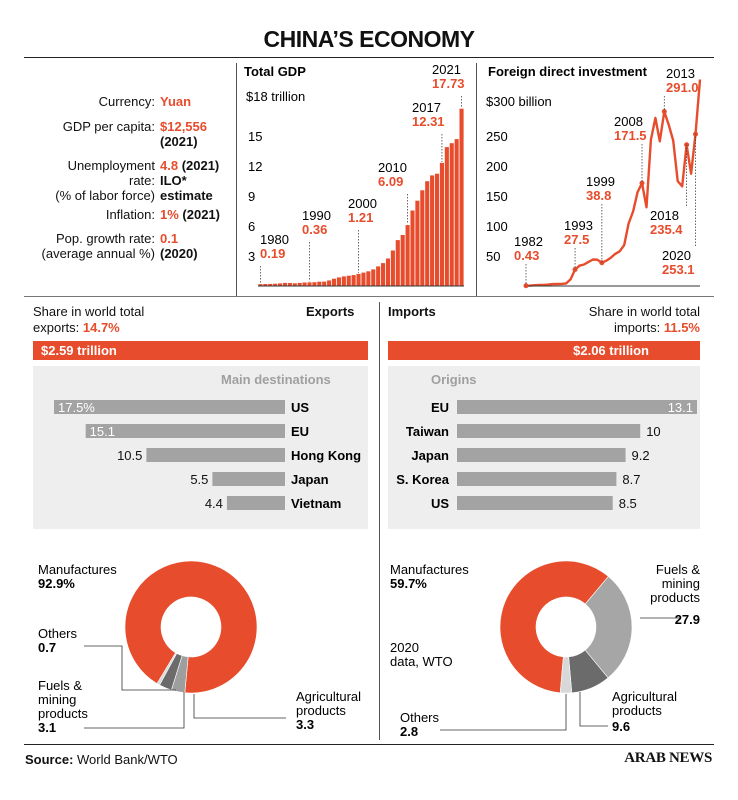  Describe the element at coordinates (628, 121) in the screenshot. I see `fdi-year-label: 2008` at that location.